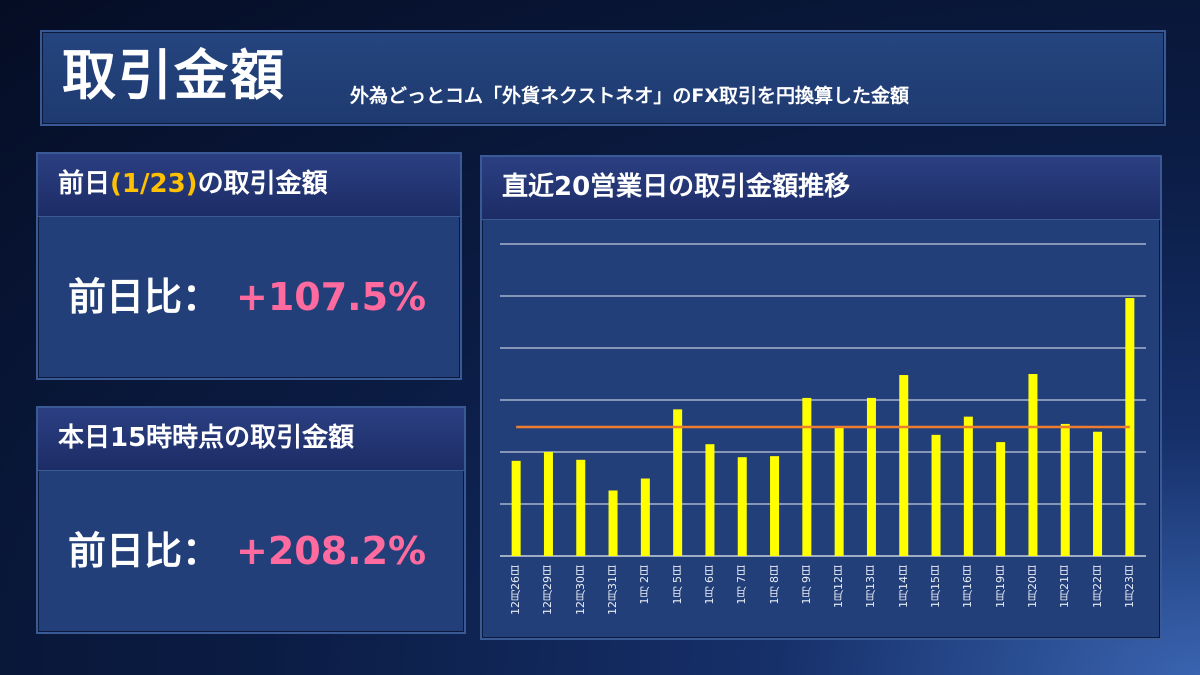 This screenshot has height=675, width=1200. What do you see at coordinates (144, 551) in the screenshot?
I see `today-ratio-label: 前日比：` at bounding box center [144, 551].